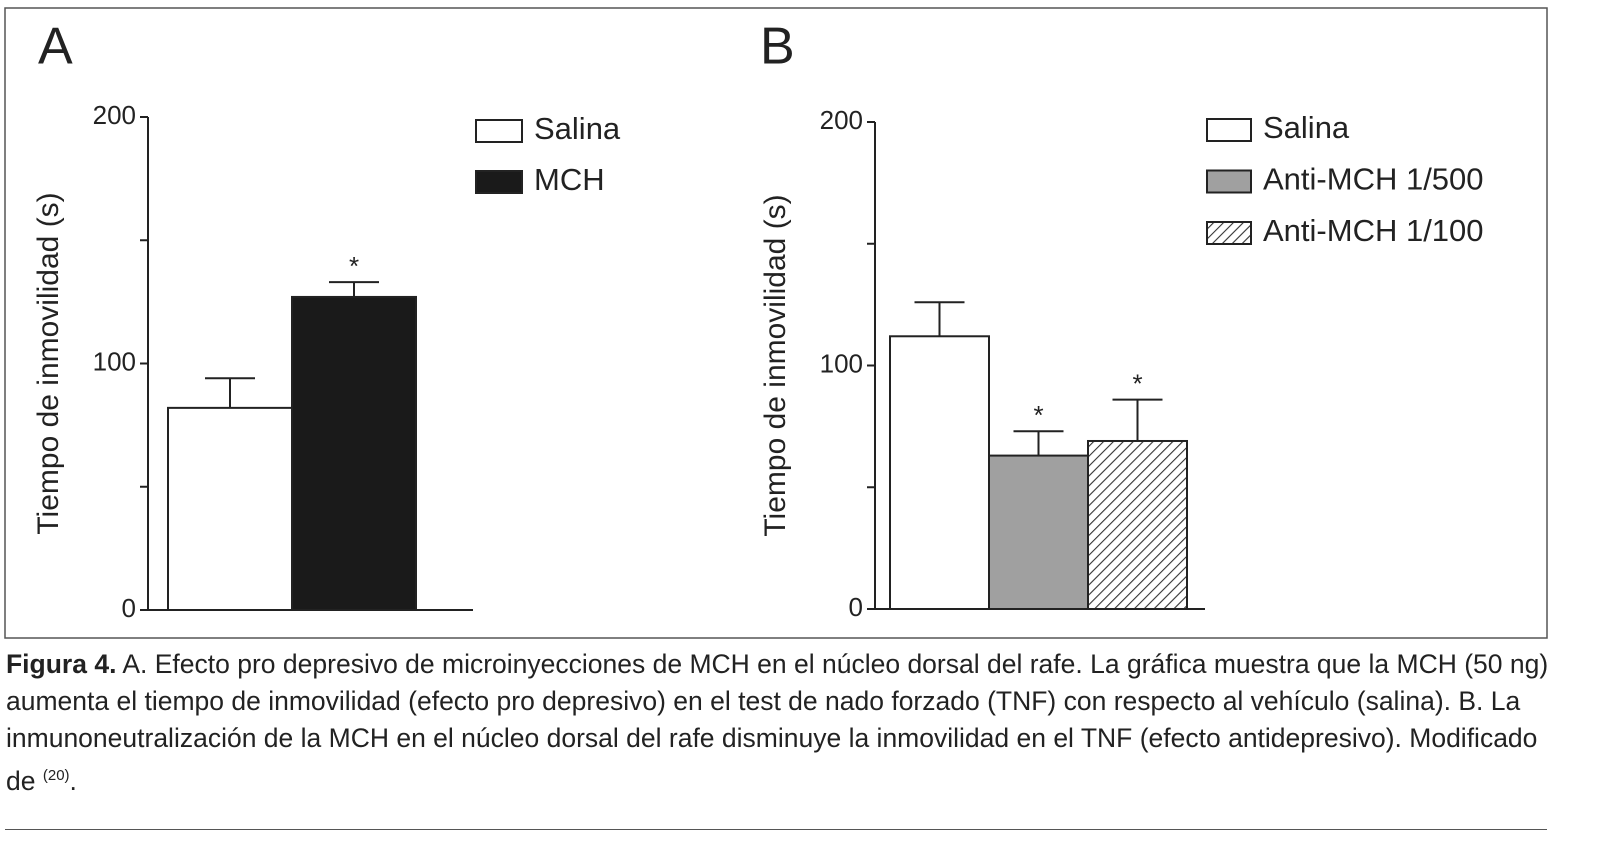  What do you see at coordinates (55, 47) in the screenshot?
I see `panel-title: A` at bounding box center [55, 47].